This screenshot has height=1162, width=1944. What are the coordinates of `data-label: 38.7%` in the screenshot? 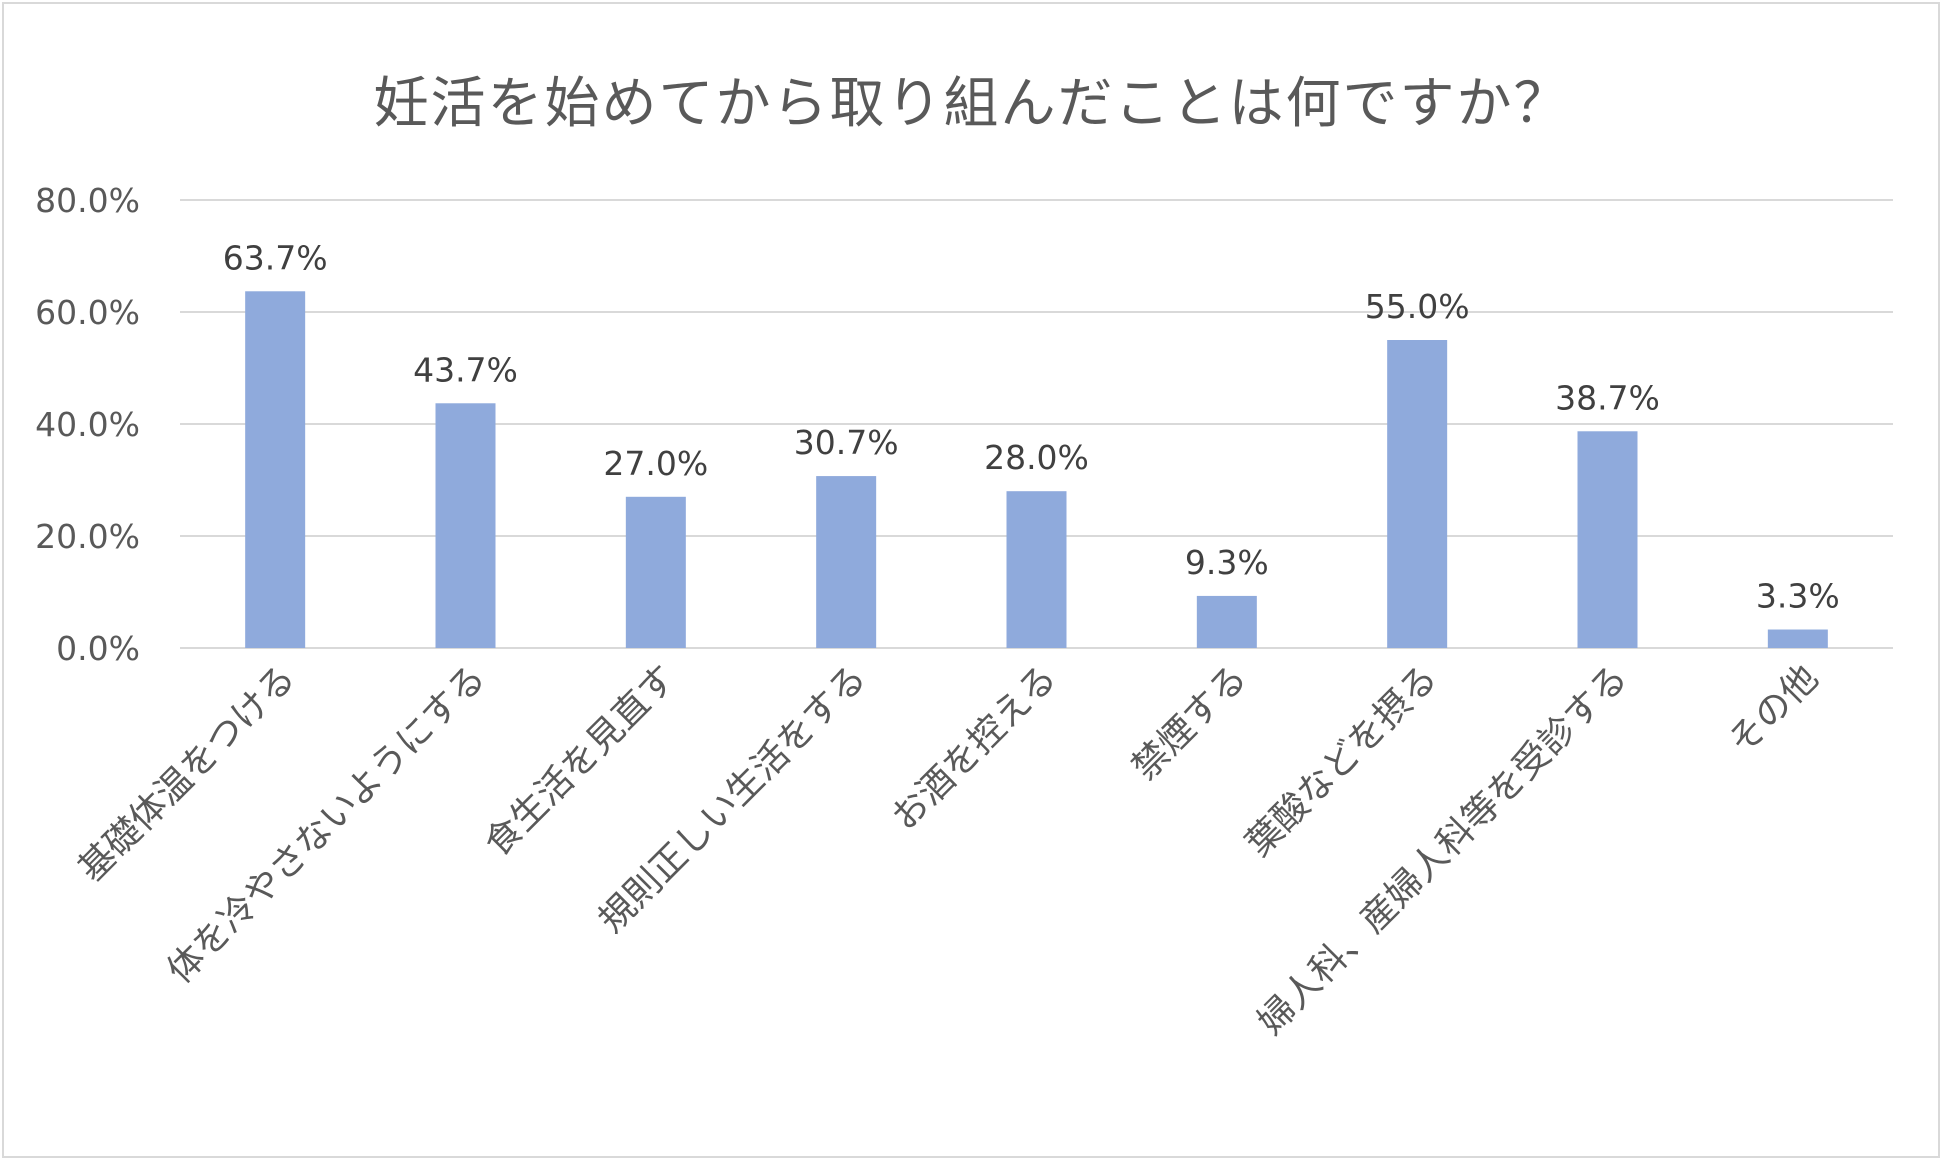 It's located at (1607, 397).